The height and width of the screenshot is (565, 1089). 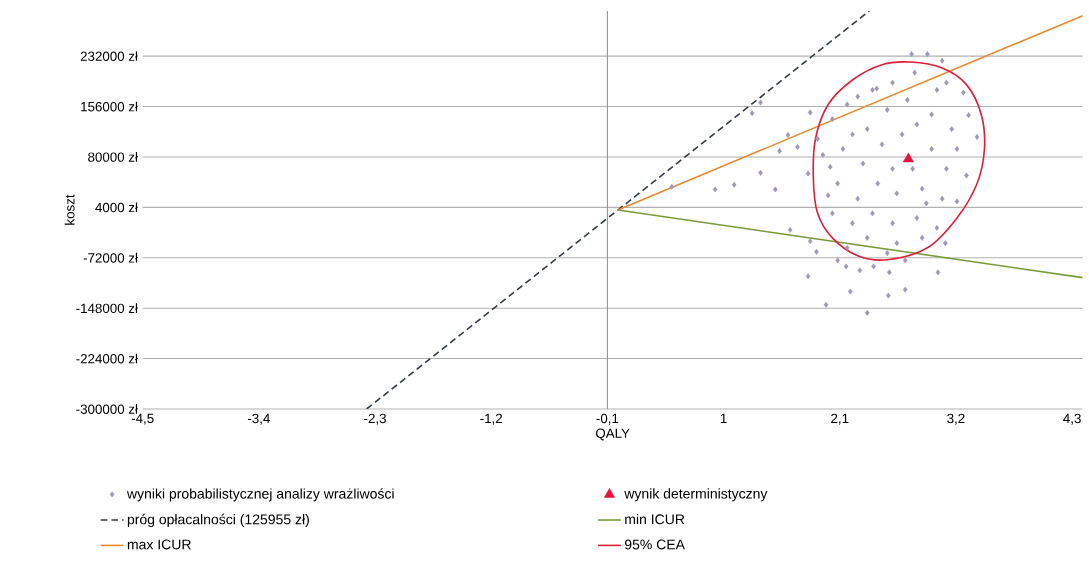 I want to click on x-tick-label: -2,3, so click(x=375, y=419).